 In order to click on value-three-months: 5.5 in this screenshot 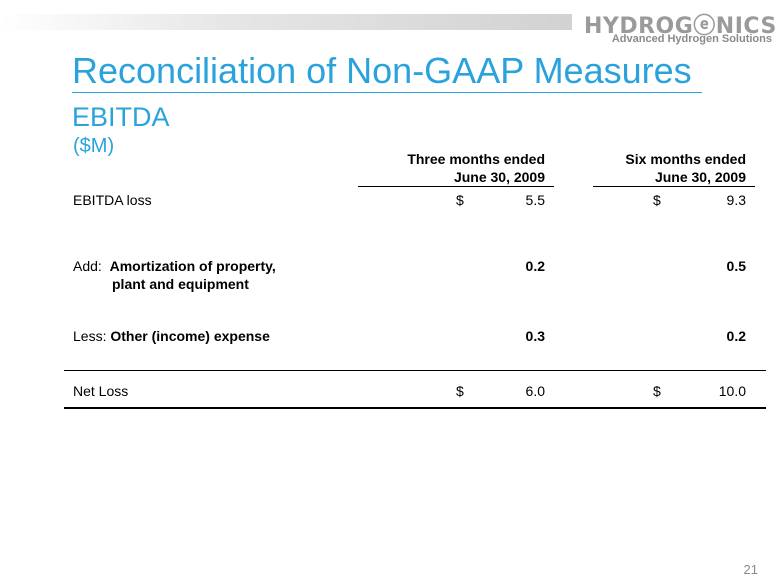, I will do `click(535, 200)`.